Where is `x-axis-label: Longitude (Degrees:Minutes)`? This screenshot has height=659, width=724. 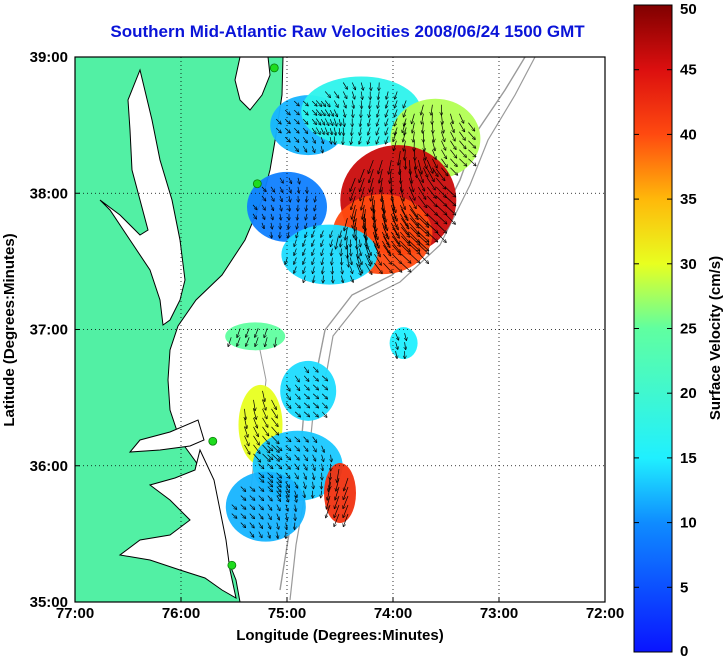
x-axis-label: Longitude (Degrees:Minutes) is located at coordinates (340, 635).